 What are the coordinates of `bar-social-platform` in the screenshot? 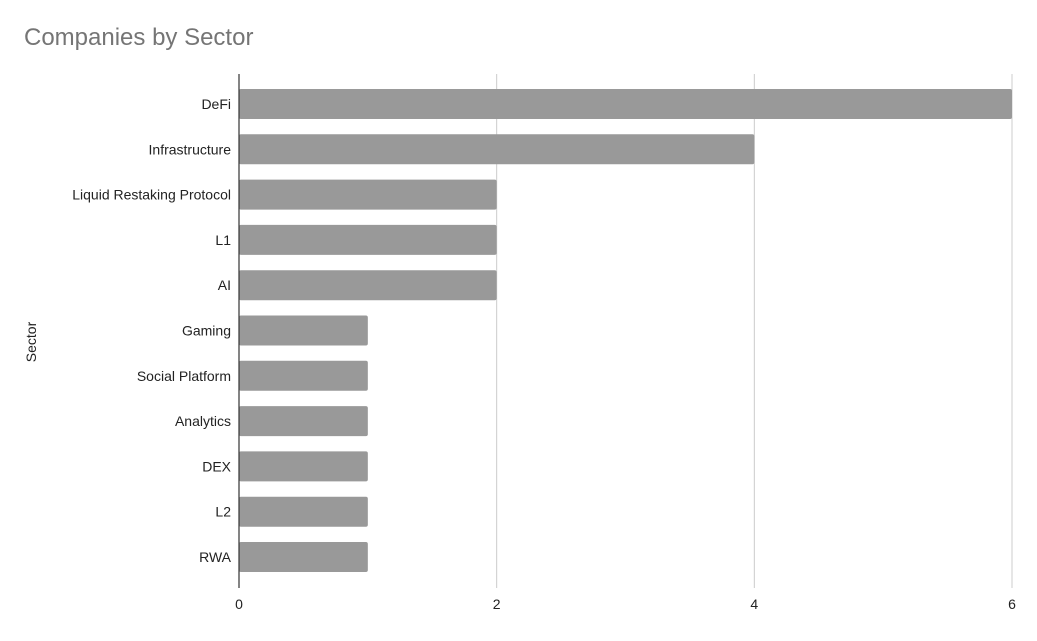 It's located at (303, 375).